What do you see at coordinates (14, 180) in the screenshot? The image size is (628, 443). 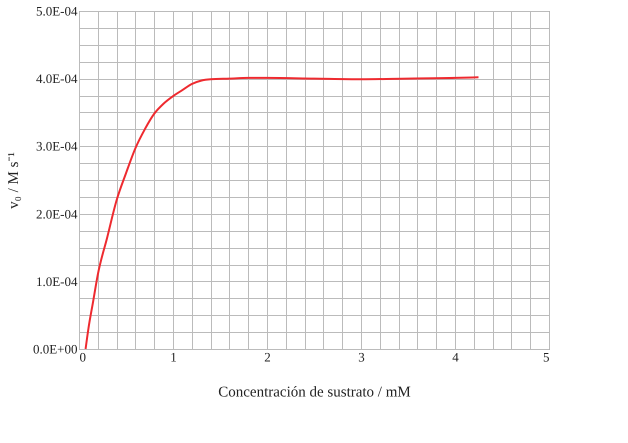 I see `y-axis-title: v₀ / M s⁻¹` at bounding box center [14, 180].